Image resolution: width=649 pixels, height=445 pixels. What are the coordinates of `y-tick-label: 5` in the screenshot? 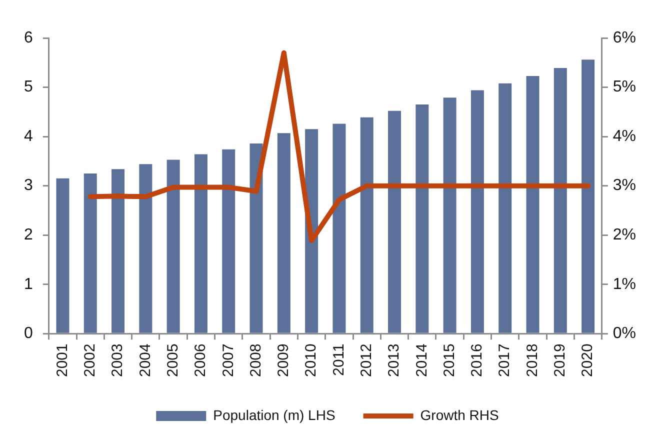 It's located at (28, 87).